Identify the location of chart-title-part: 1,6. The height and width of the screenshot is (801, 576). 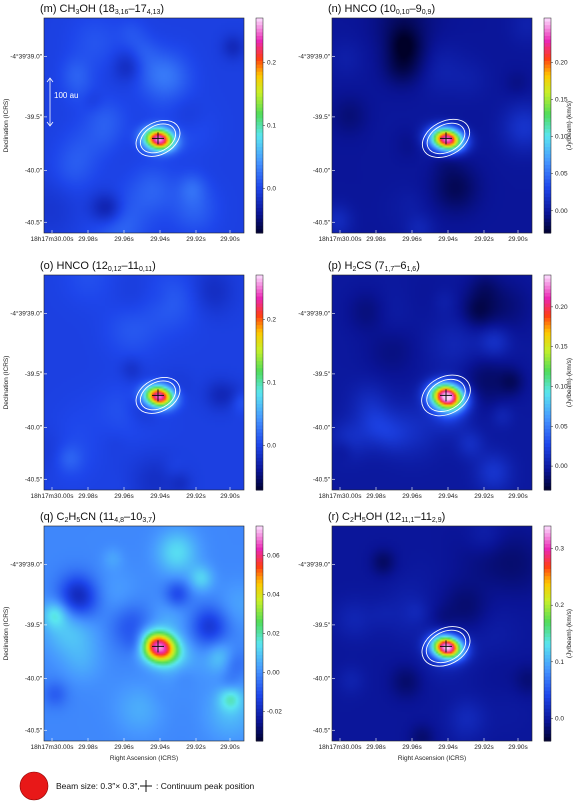
(411, 269).